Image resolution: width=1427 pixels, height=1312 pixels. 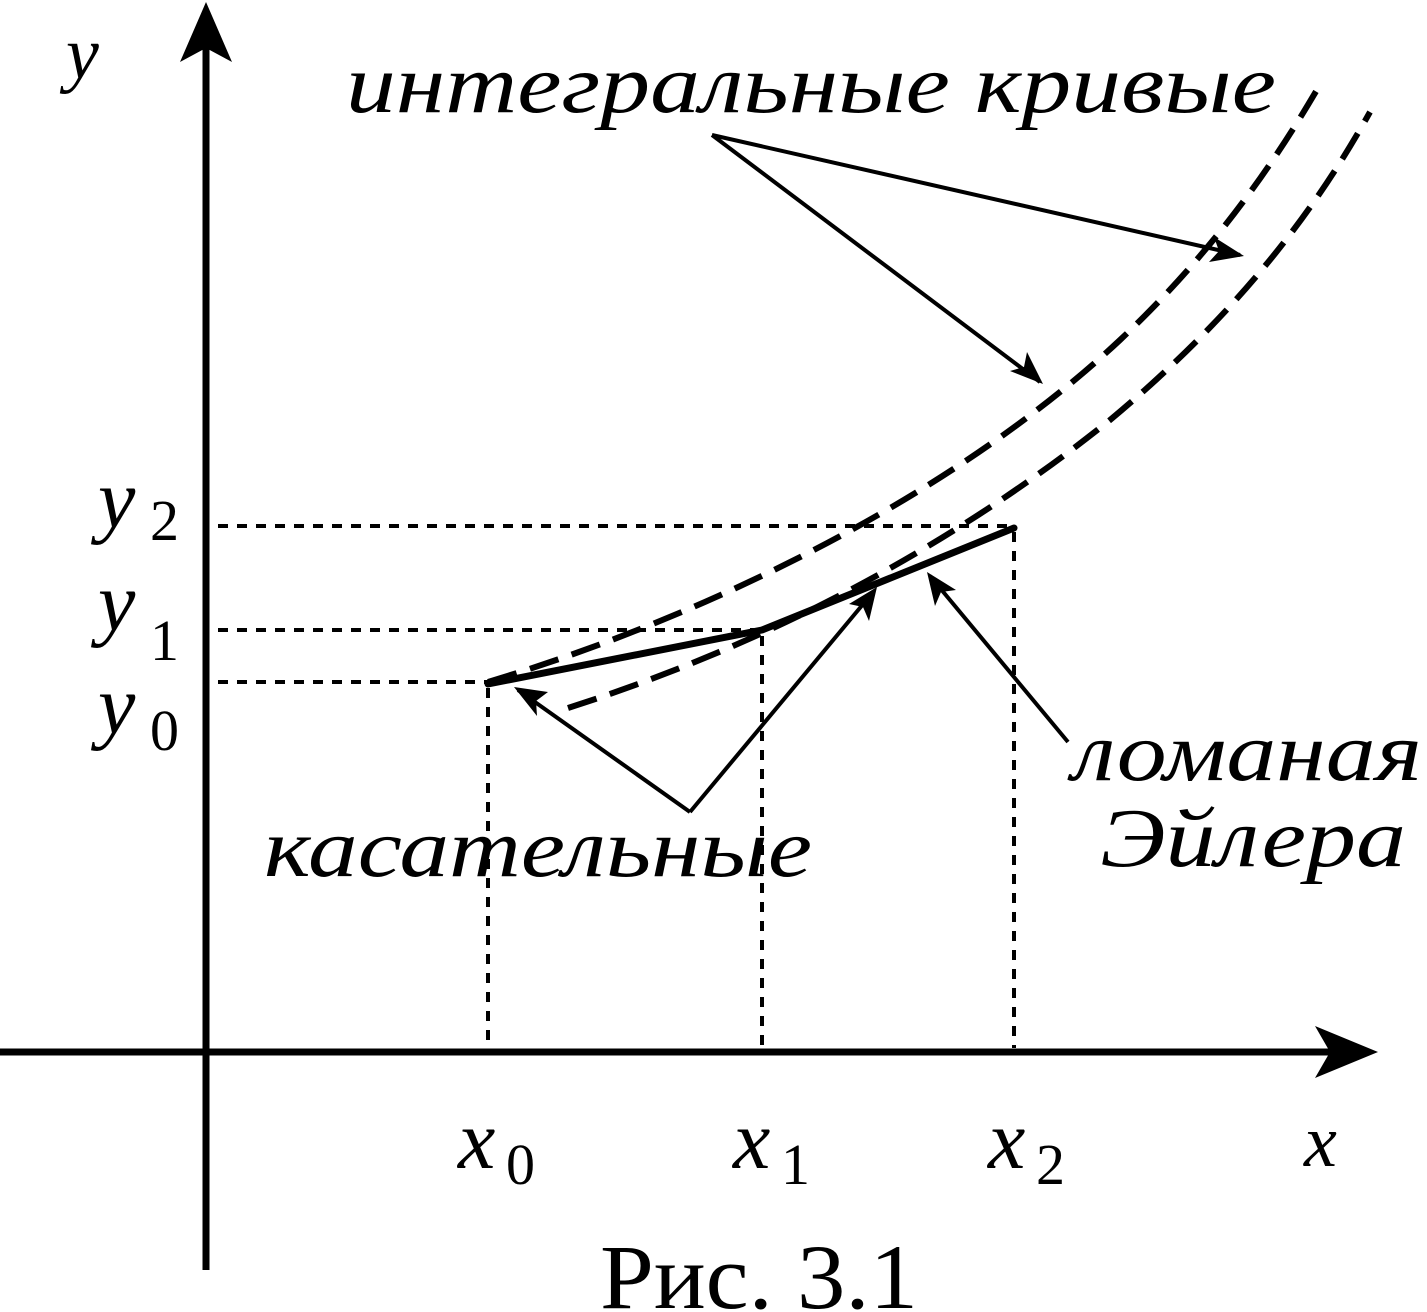 I want to click on y-tick-y2: y 2, so click(x=134, y=503).